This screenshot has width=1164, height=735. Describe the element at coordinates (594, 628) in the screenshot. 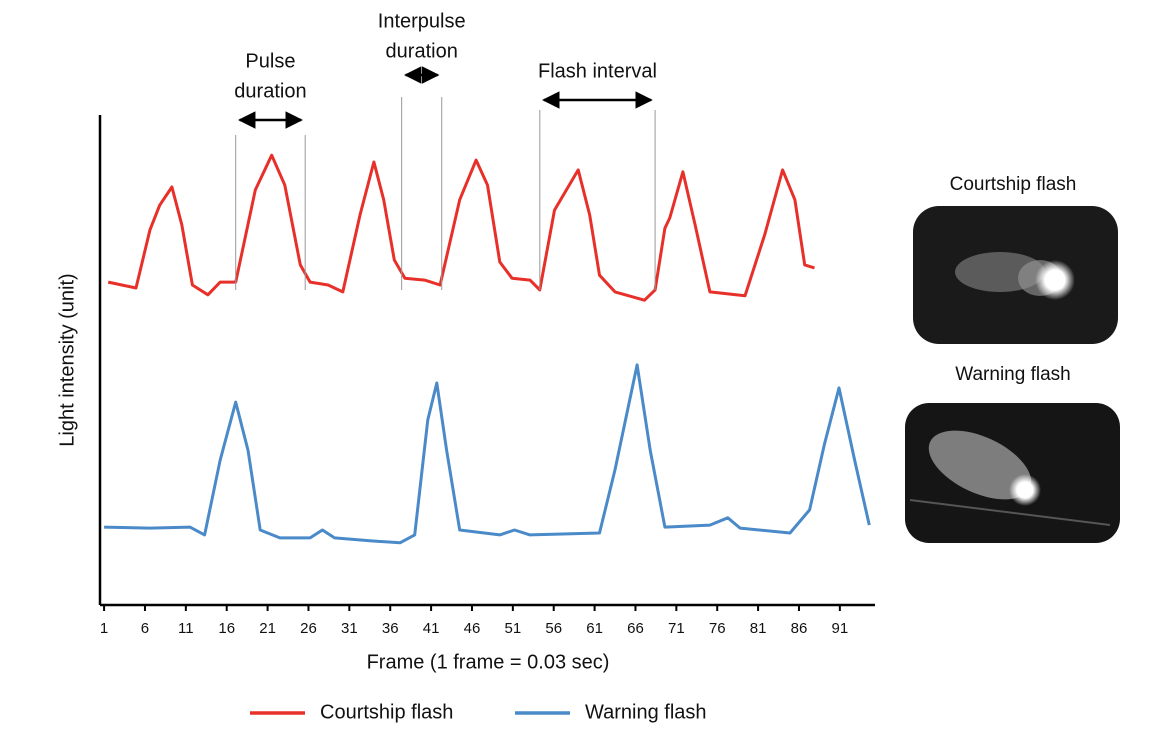

I see `x-tick-label: 61` at that location.